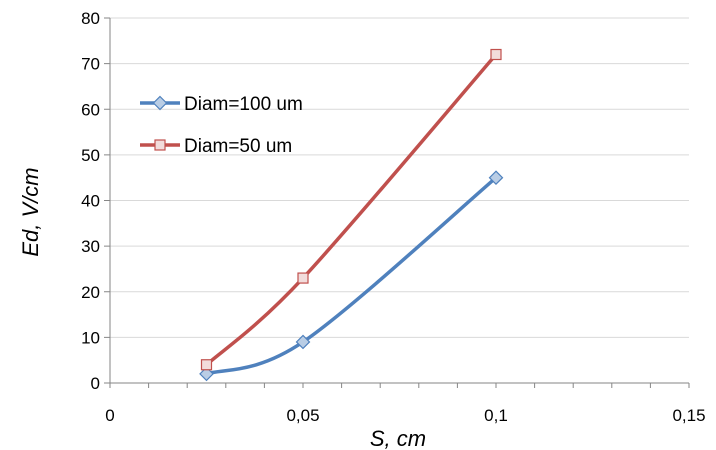  I want to click on y-axis-title: Ed, V/cm, so click(30, 211).